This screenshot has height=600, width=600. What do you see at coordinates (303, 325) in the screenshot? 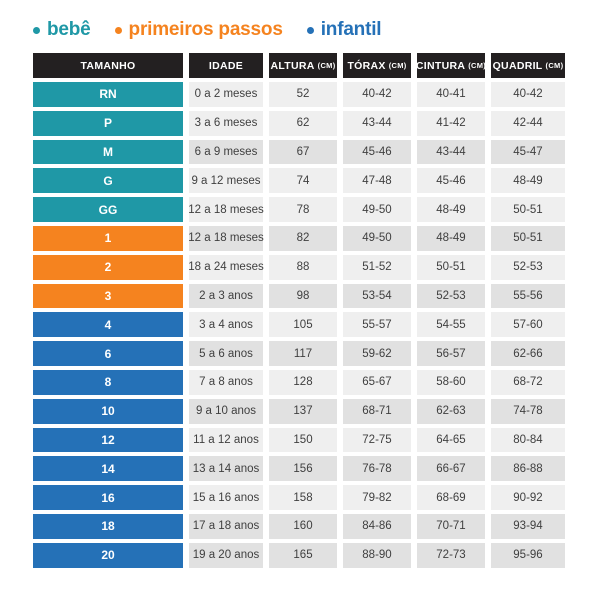
I see `height-cell: 105` at bounding box center [303, 325].